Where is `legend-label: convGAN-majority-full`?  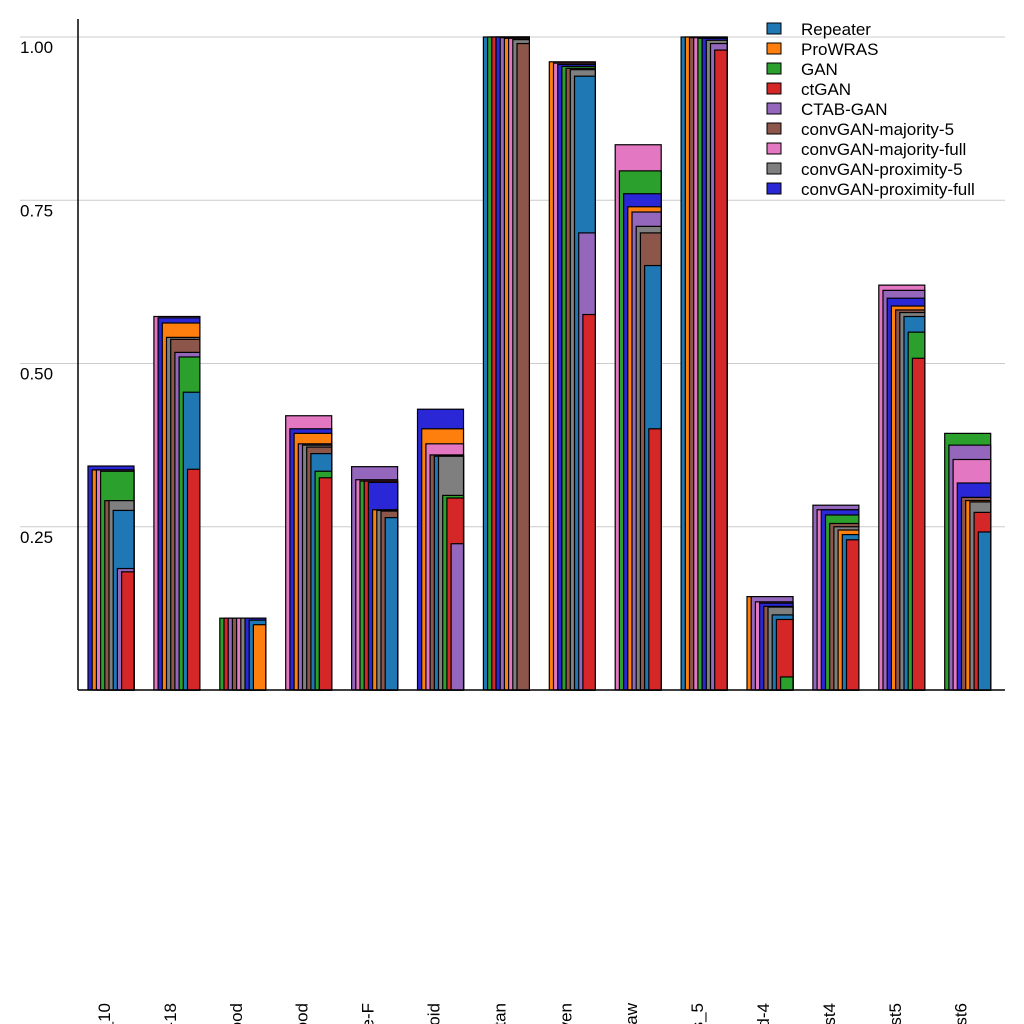 legend-label: convGAN-majority-full is located at coordinates (883, 149).